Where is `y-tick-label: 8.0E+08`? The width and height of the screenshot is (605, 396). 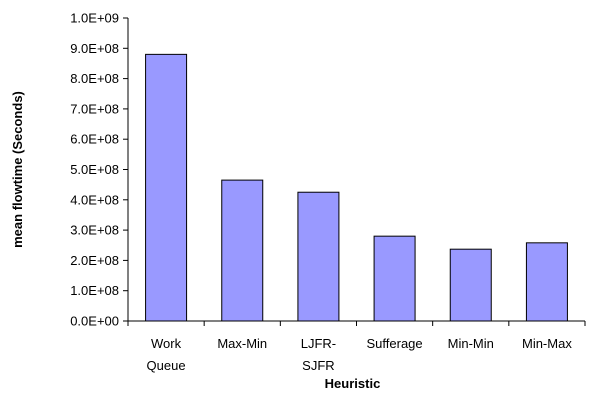
y-tick-label: 8.0E+08 is located at coordinates (94, 78).